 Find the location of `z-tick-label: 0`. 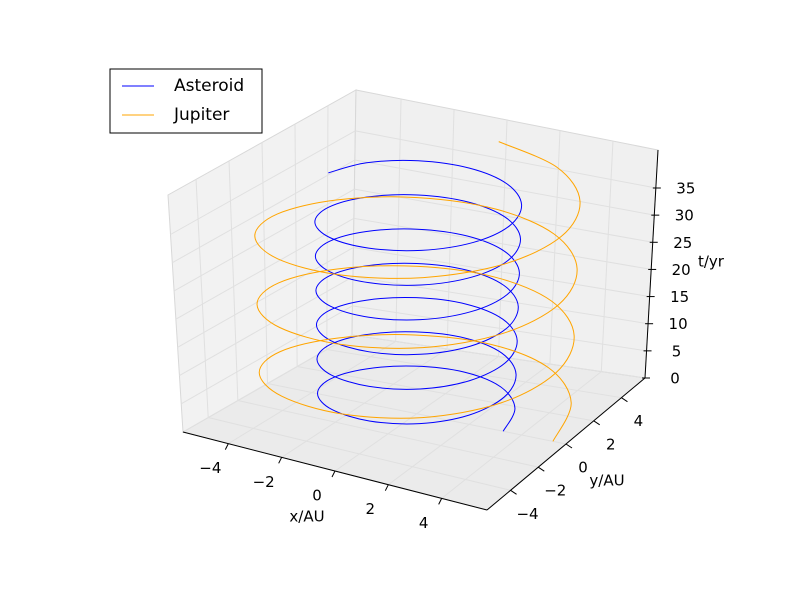

z-tick-label: 0 is located at coordinates (675, 379).